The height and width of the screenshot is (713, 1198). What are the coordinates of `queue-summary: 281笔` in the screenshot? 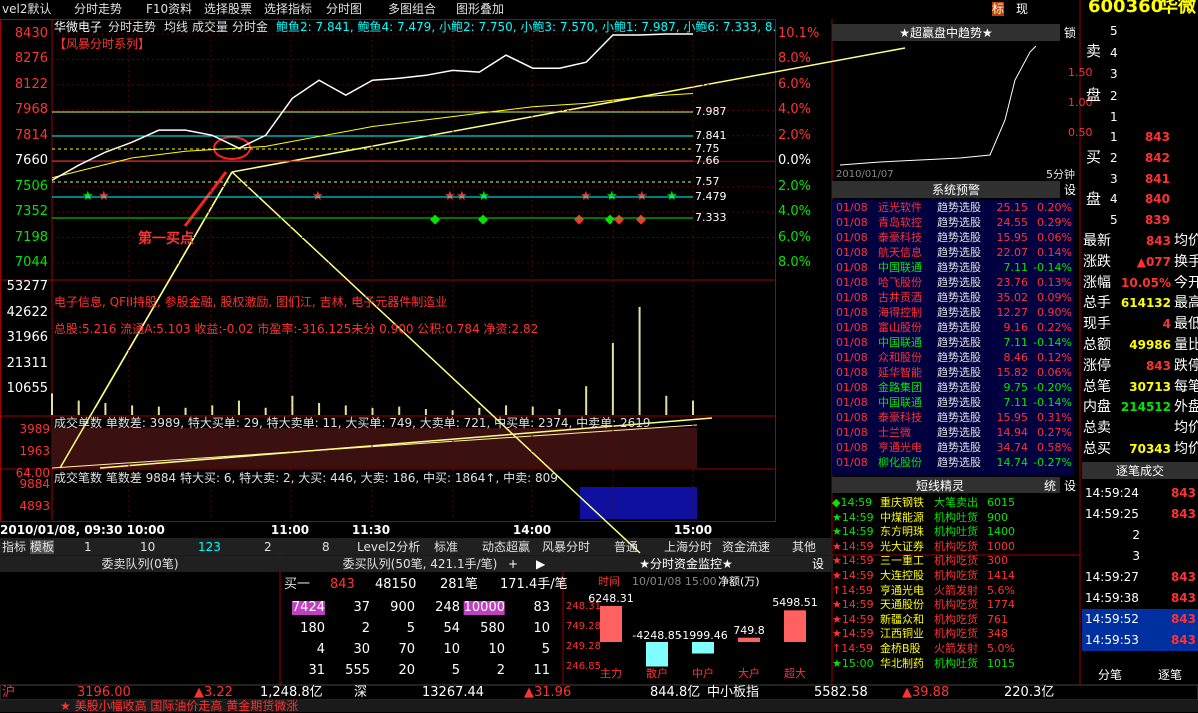 It's located at (459, 584).